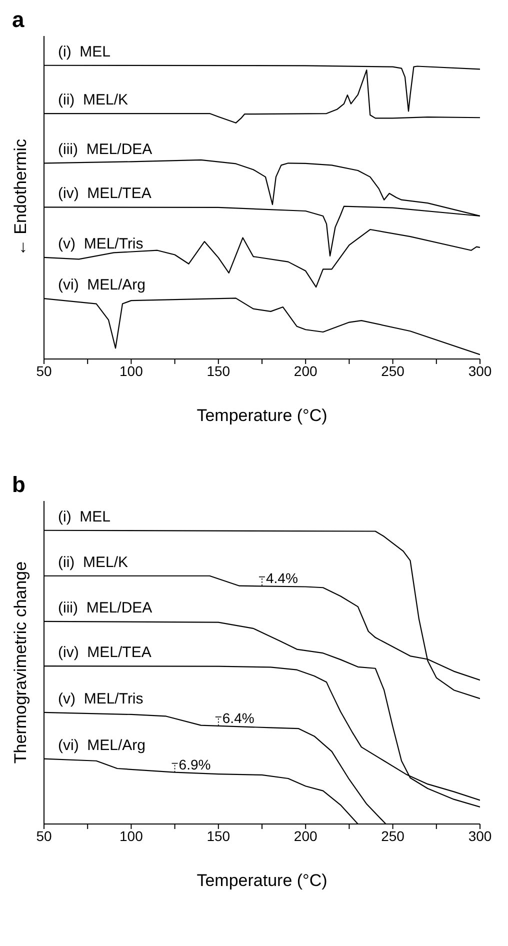  Describe the element at coordinates (18, 19) in the screenshot. I see `chart-title: a` at that location.